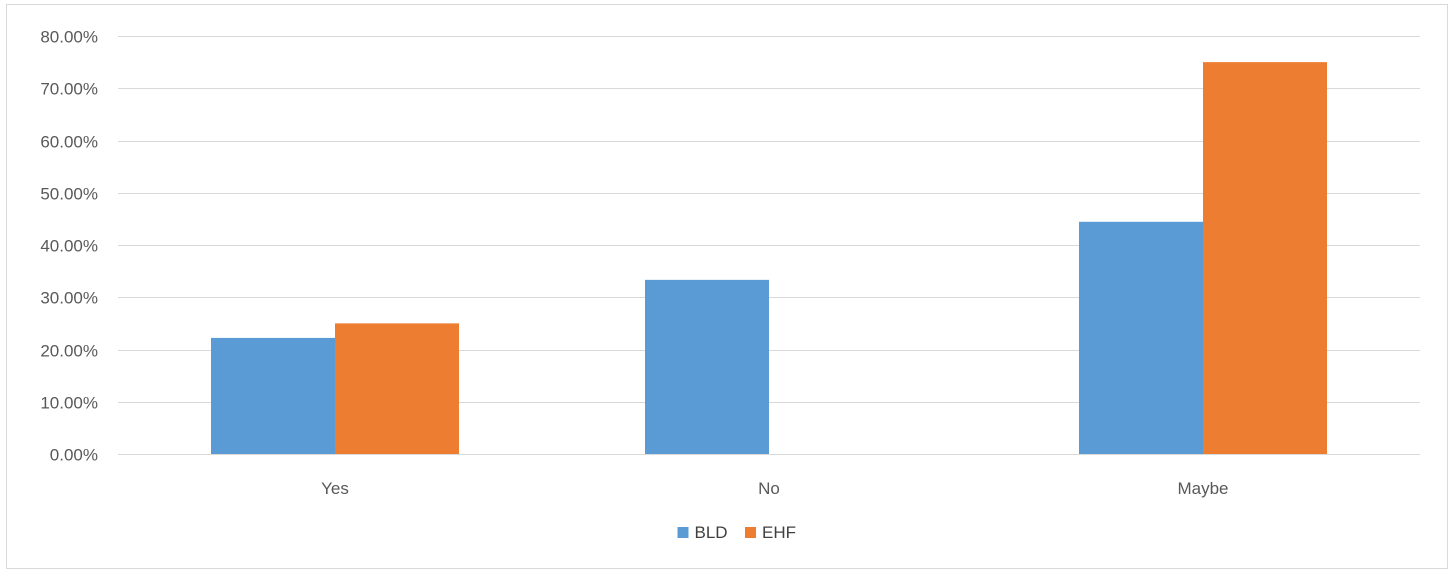  I want to click on legend: BLD EHF, so click(736, 532).